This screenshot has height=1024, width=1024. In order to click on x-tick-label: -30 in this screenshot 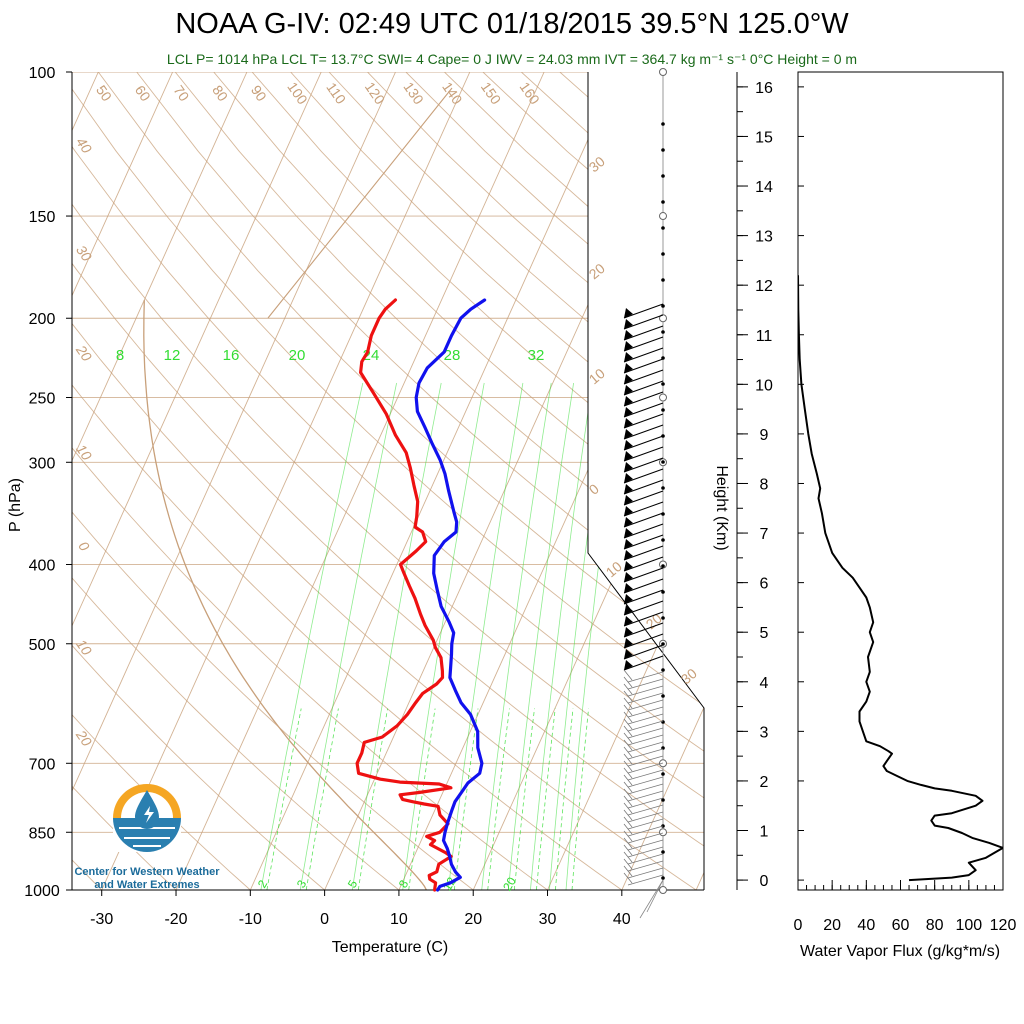, I will do `click(101, 919)`.